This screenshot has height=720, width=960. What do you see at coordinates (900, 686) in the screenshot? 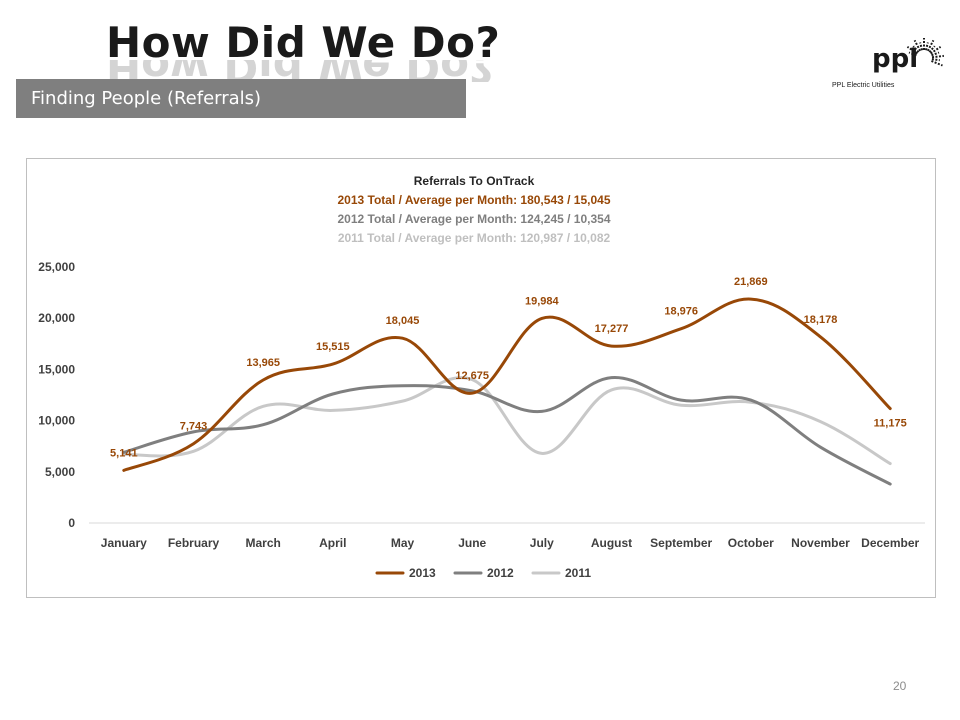
I see `page-number: 20` at bounding box center [900, 686].